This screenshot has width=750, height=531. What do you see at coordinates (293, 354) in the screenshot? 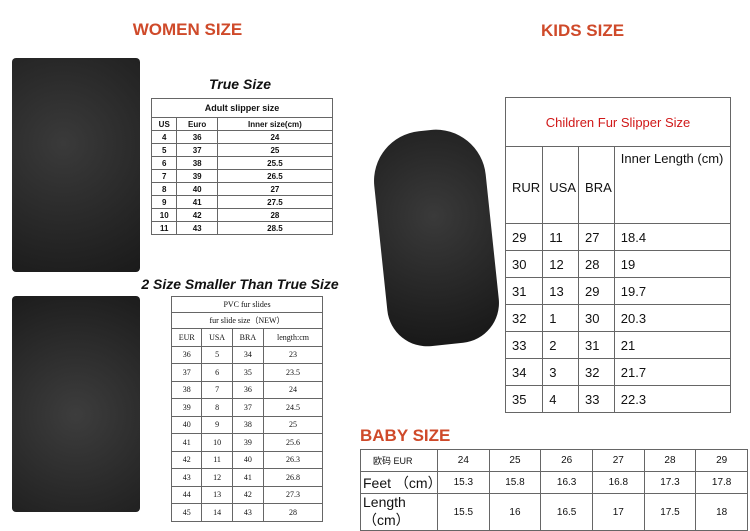
I see `table-cell: 23` at bounding box center [293, 354].